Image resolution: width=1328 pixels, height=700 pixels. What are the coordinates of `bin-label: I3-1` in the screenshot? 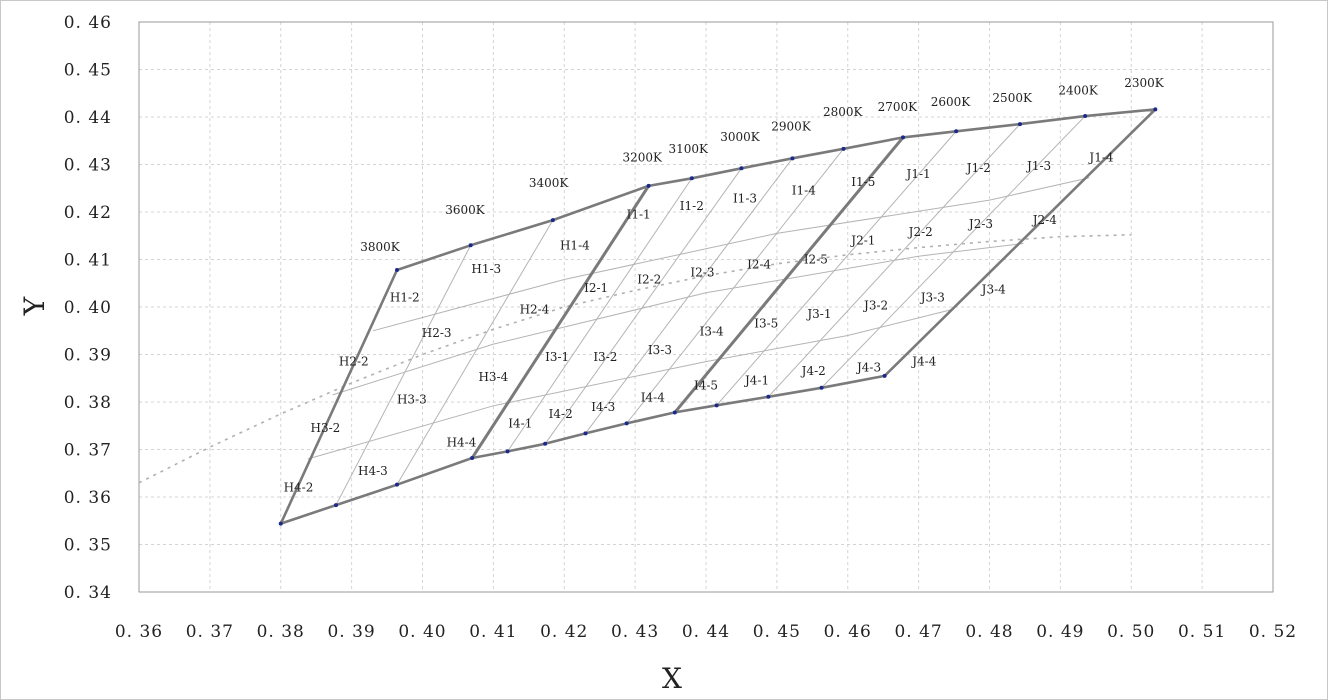 It's located at (557, 357).